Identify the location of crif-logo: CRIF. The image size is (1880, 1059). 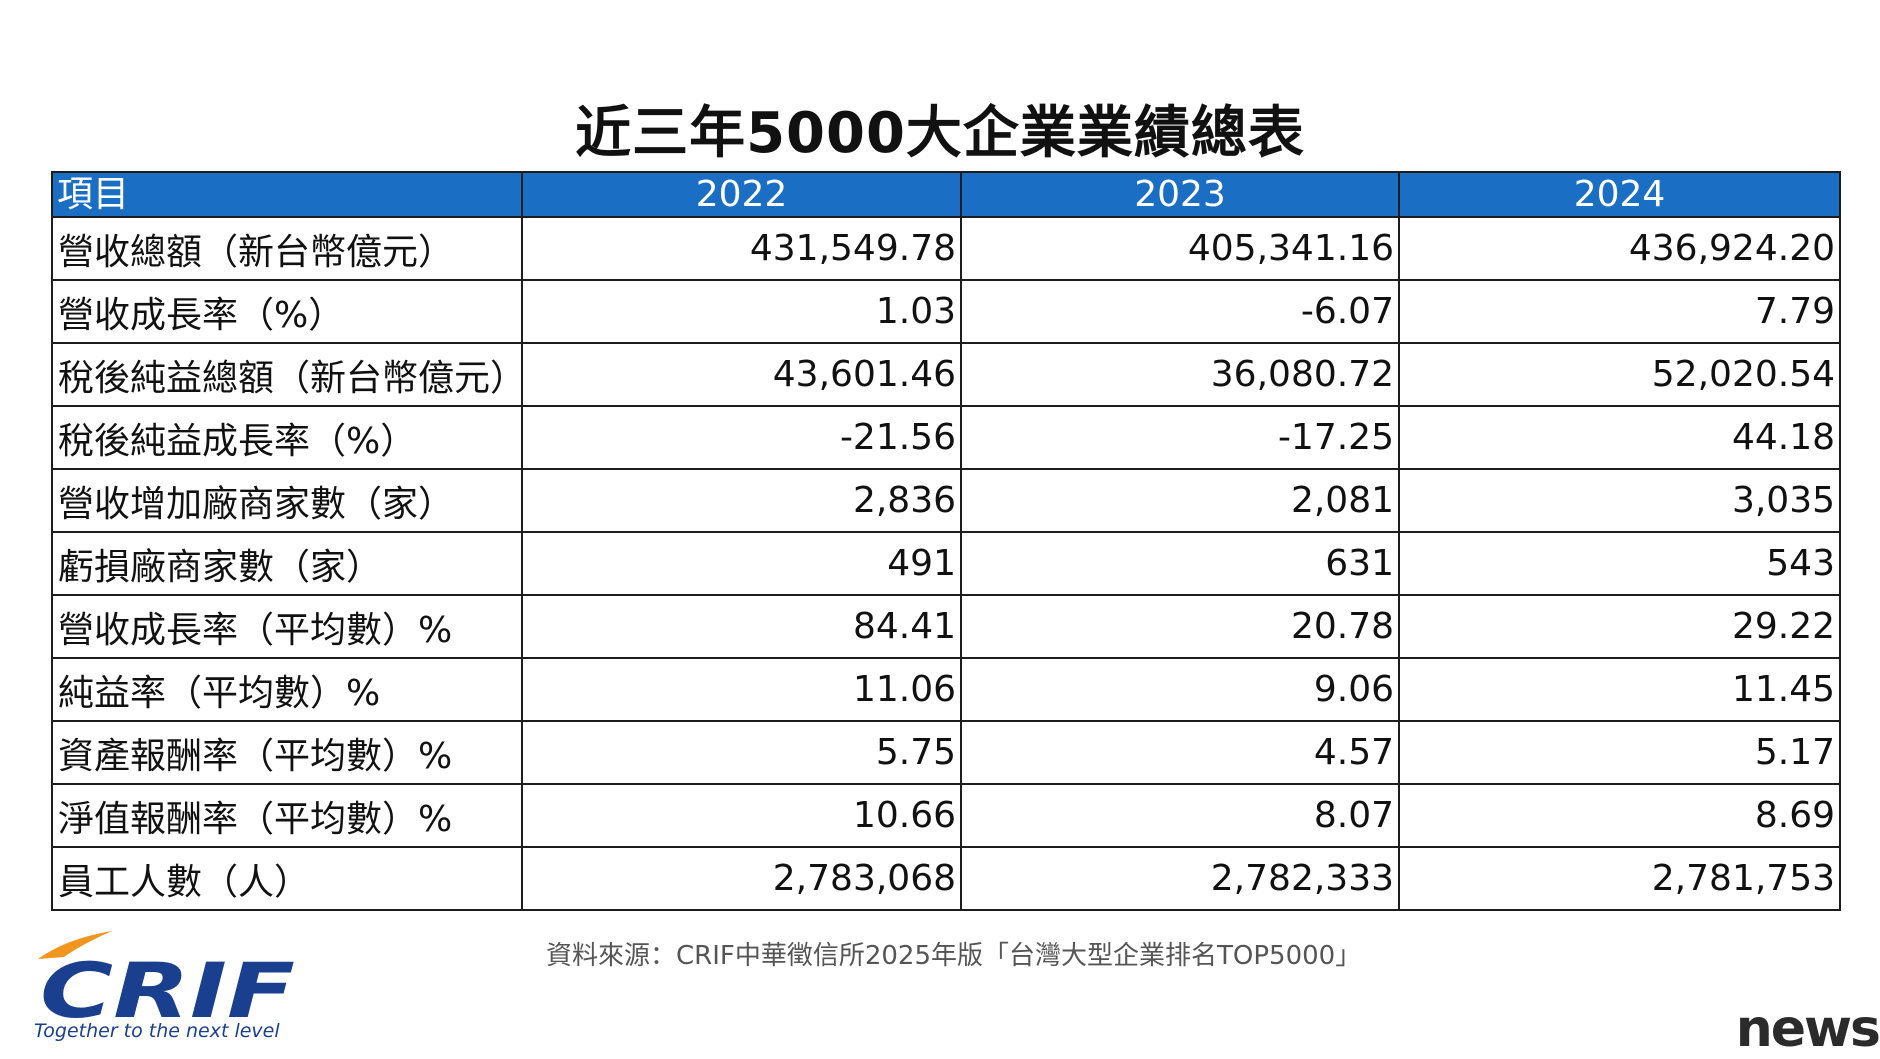
(166, 983).